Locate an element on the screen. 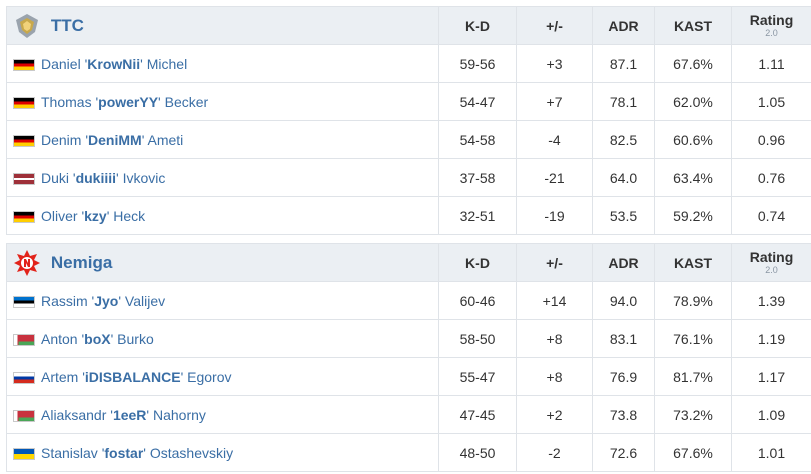 This screenshot has width=811, height=474. player-nickname: DeniMM is located at coordinates (115, 139).